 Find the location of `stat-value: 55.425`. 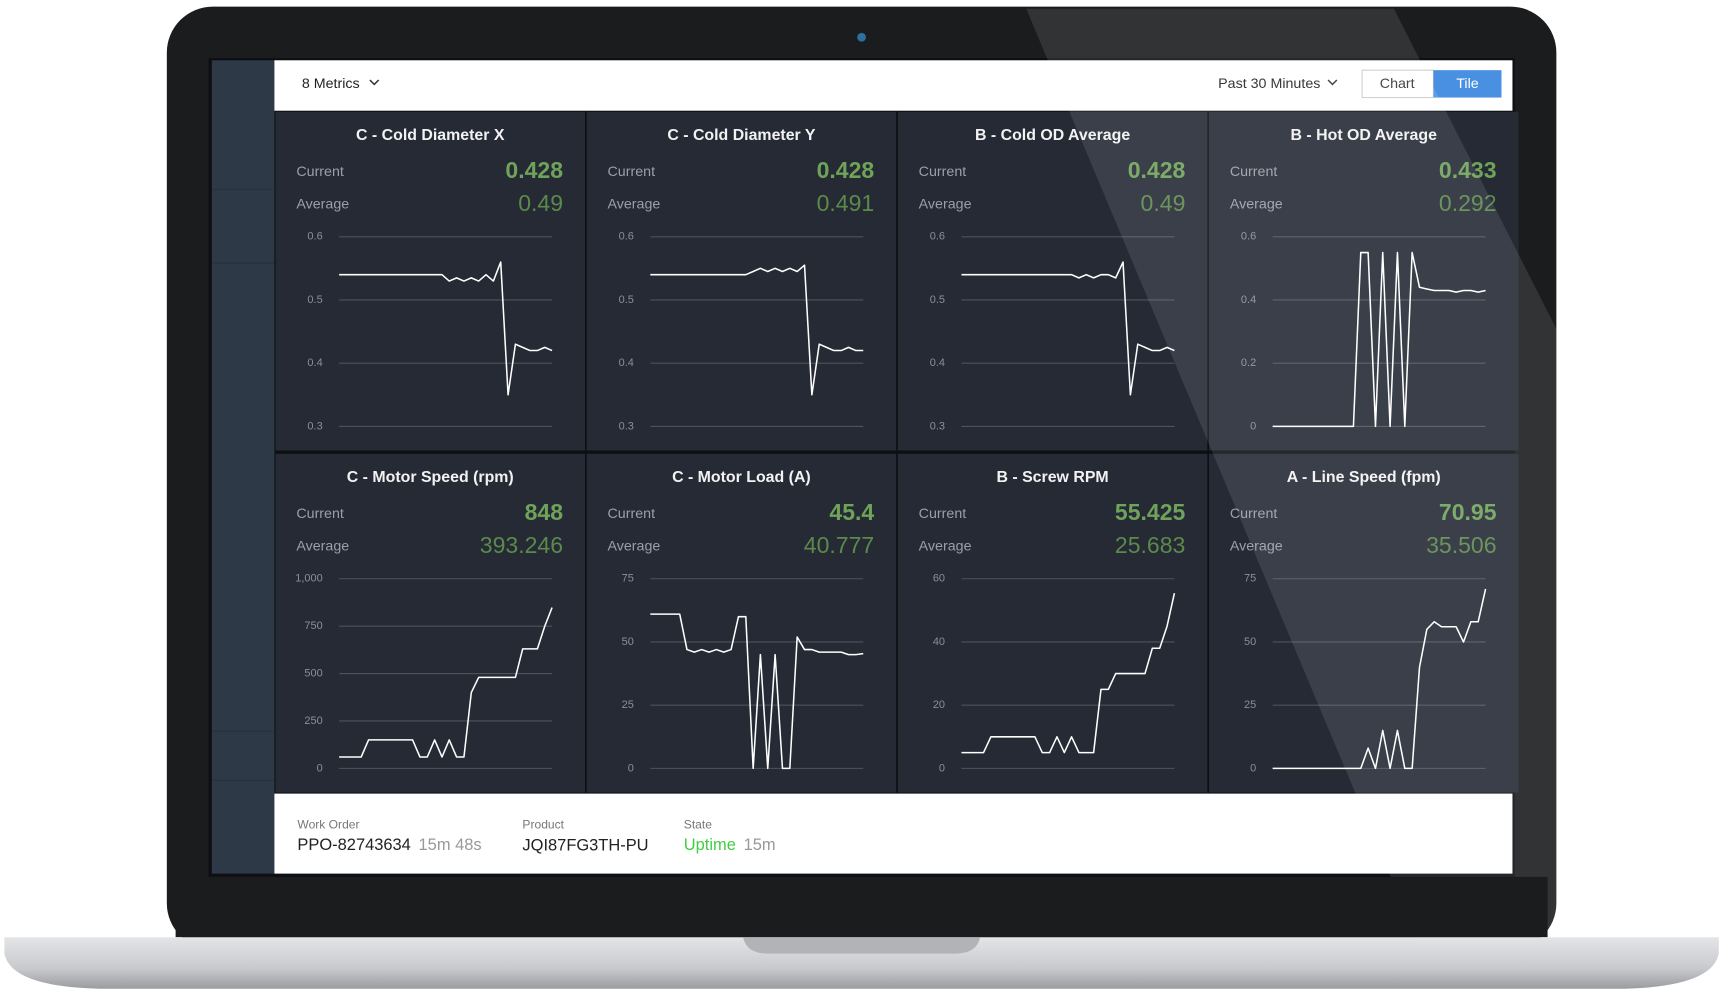

stat-value: 55.425 is located at coordinates (1150, 512).